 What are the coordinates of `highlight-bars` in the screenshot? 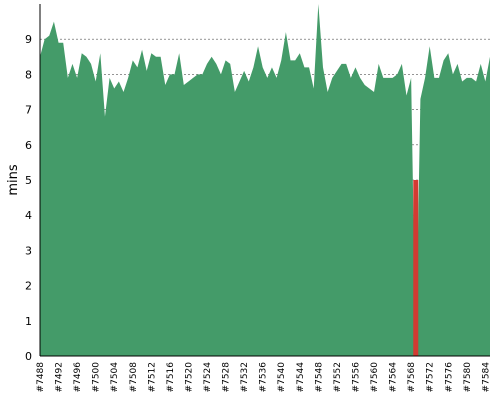 It's located at (416, 268).